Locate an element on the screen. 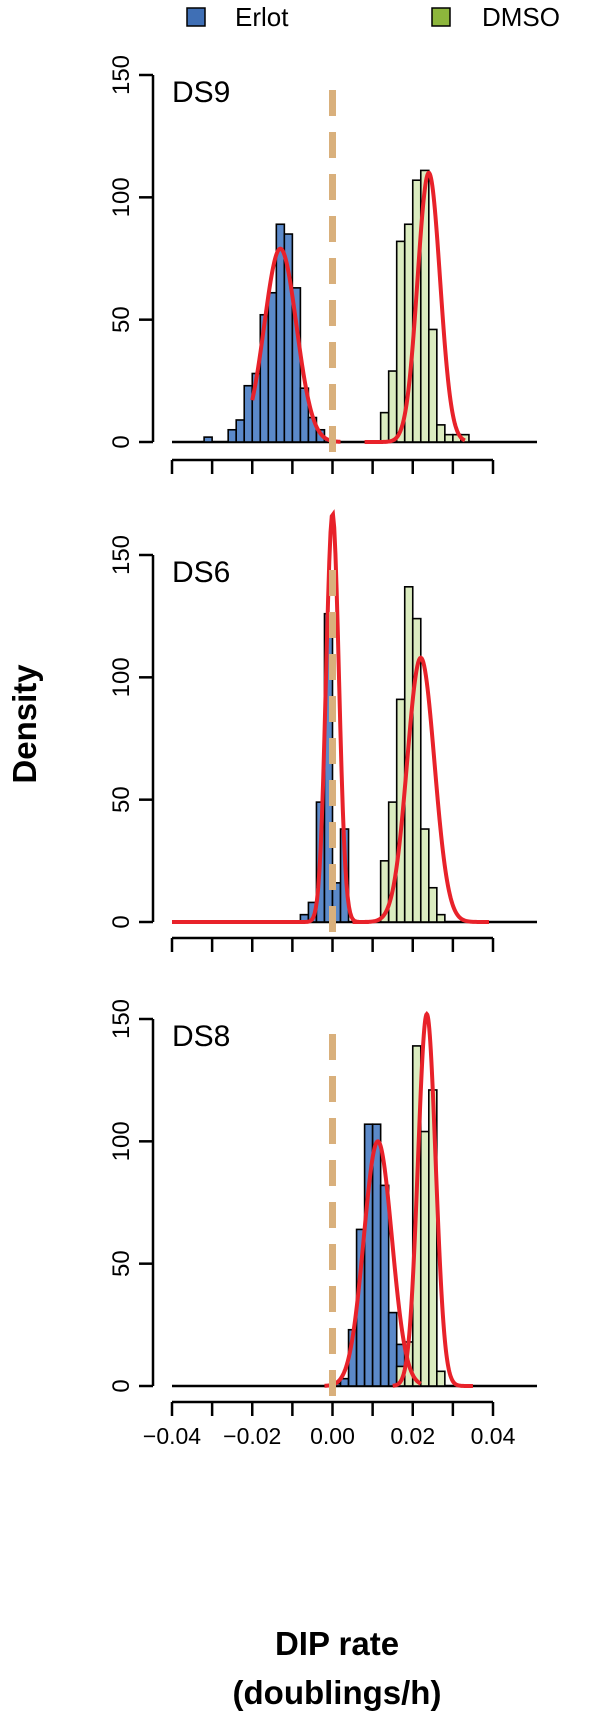 The width and height of the screenshot is (590, 1722). panel-label: DS8 is located at coordinates (201, 1036).